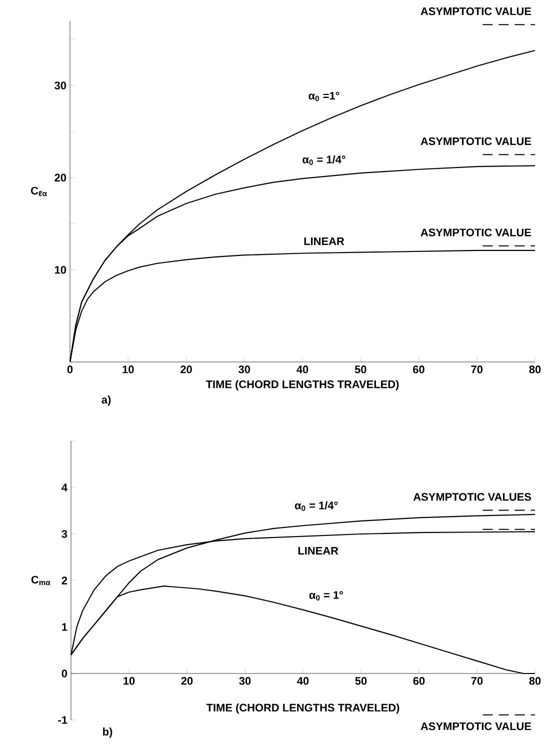  Describe the element at coordinates (64, 488) in the screenshot. I see `y-tick-label: 4` at that location.